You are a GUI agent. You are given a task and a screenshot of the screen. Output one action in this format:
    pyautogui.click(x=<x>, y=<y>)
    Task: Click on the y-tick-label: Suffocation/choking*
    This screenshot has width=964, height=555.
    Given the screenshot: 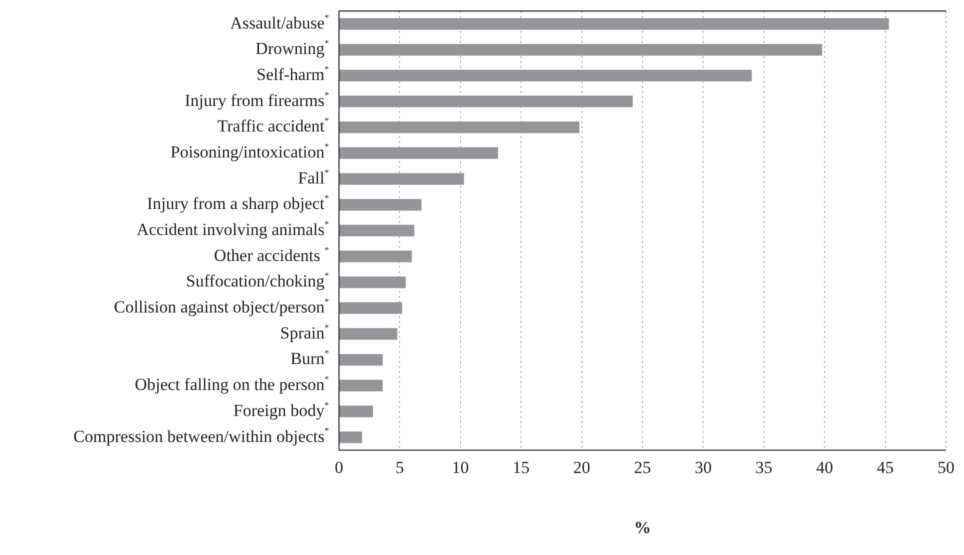 What is the action you would take?
    pyautogui.click(x=258, y=280)
    